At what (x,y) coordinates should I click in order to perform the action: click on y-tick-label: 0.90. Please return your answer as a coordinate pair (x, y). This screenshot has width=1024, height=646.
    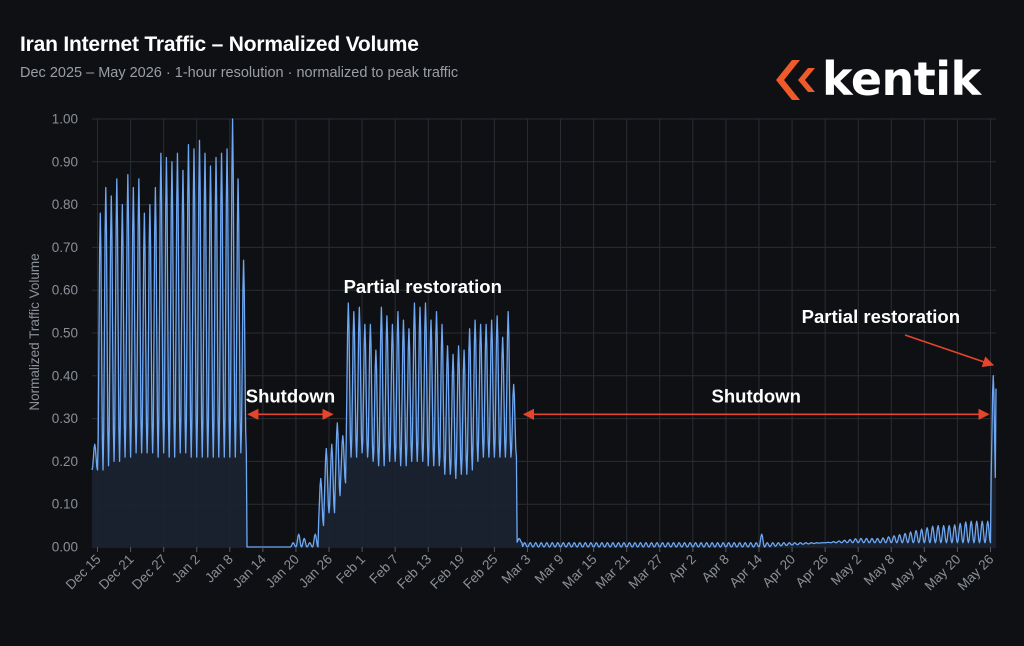
    Looking at the image, I should click on (65, 161).